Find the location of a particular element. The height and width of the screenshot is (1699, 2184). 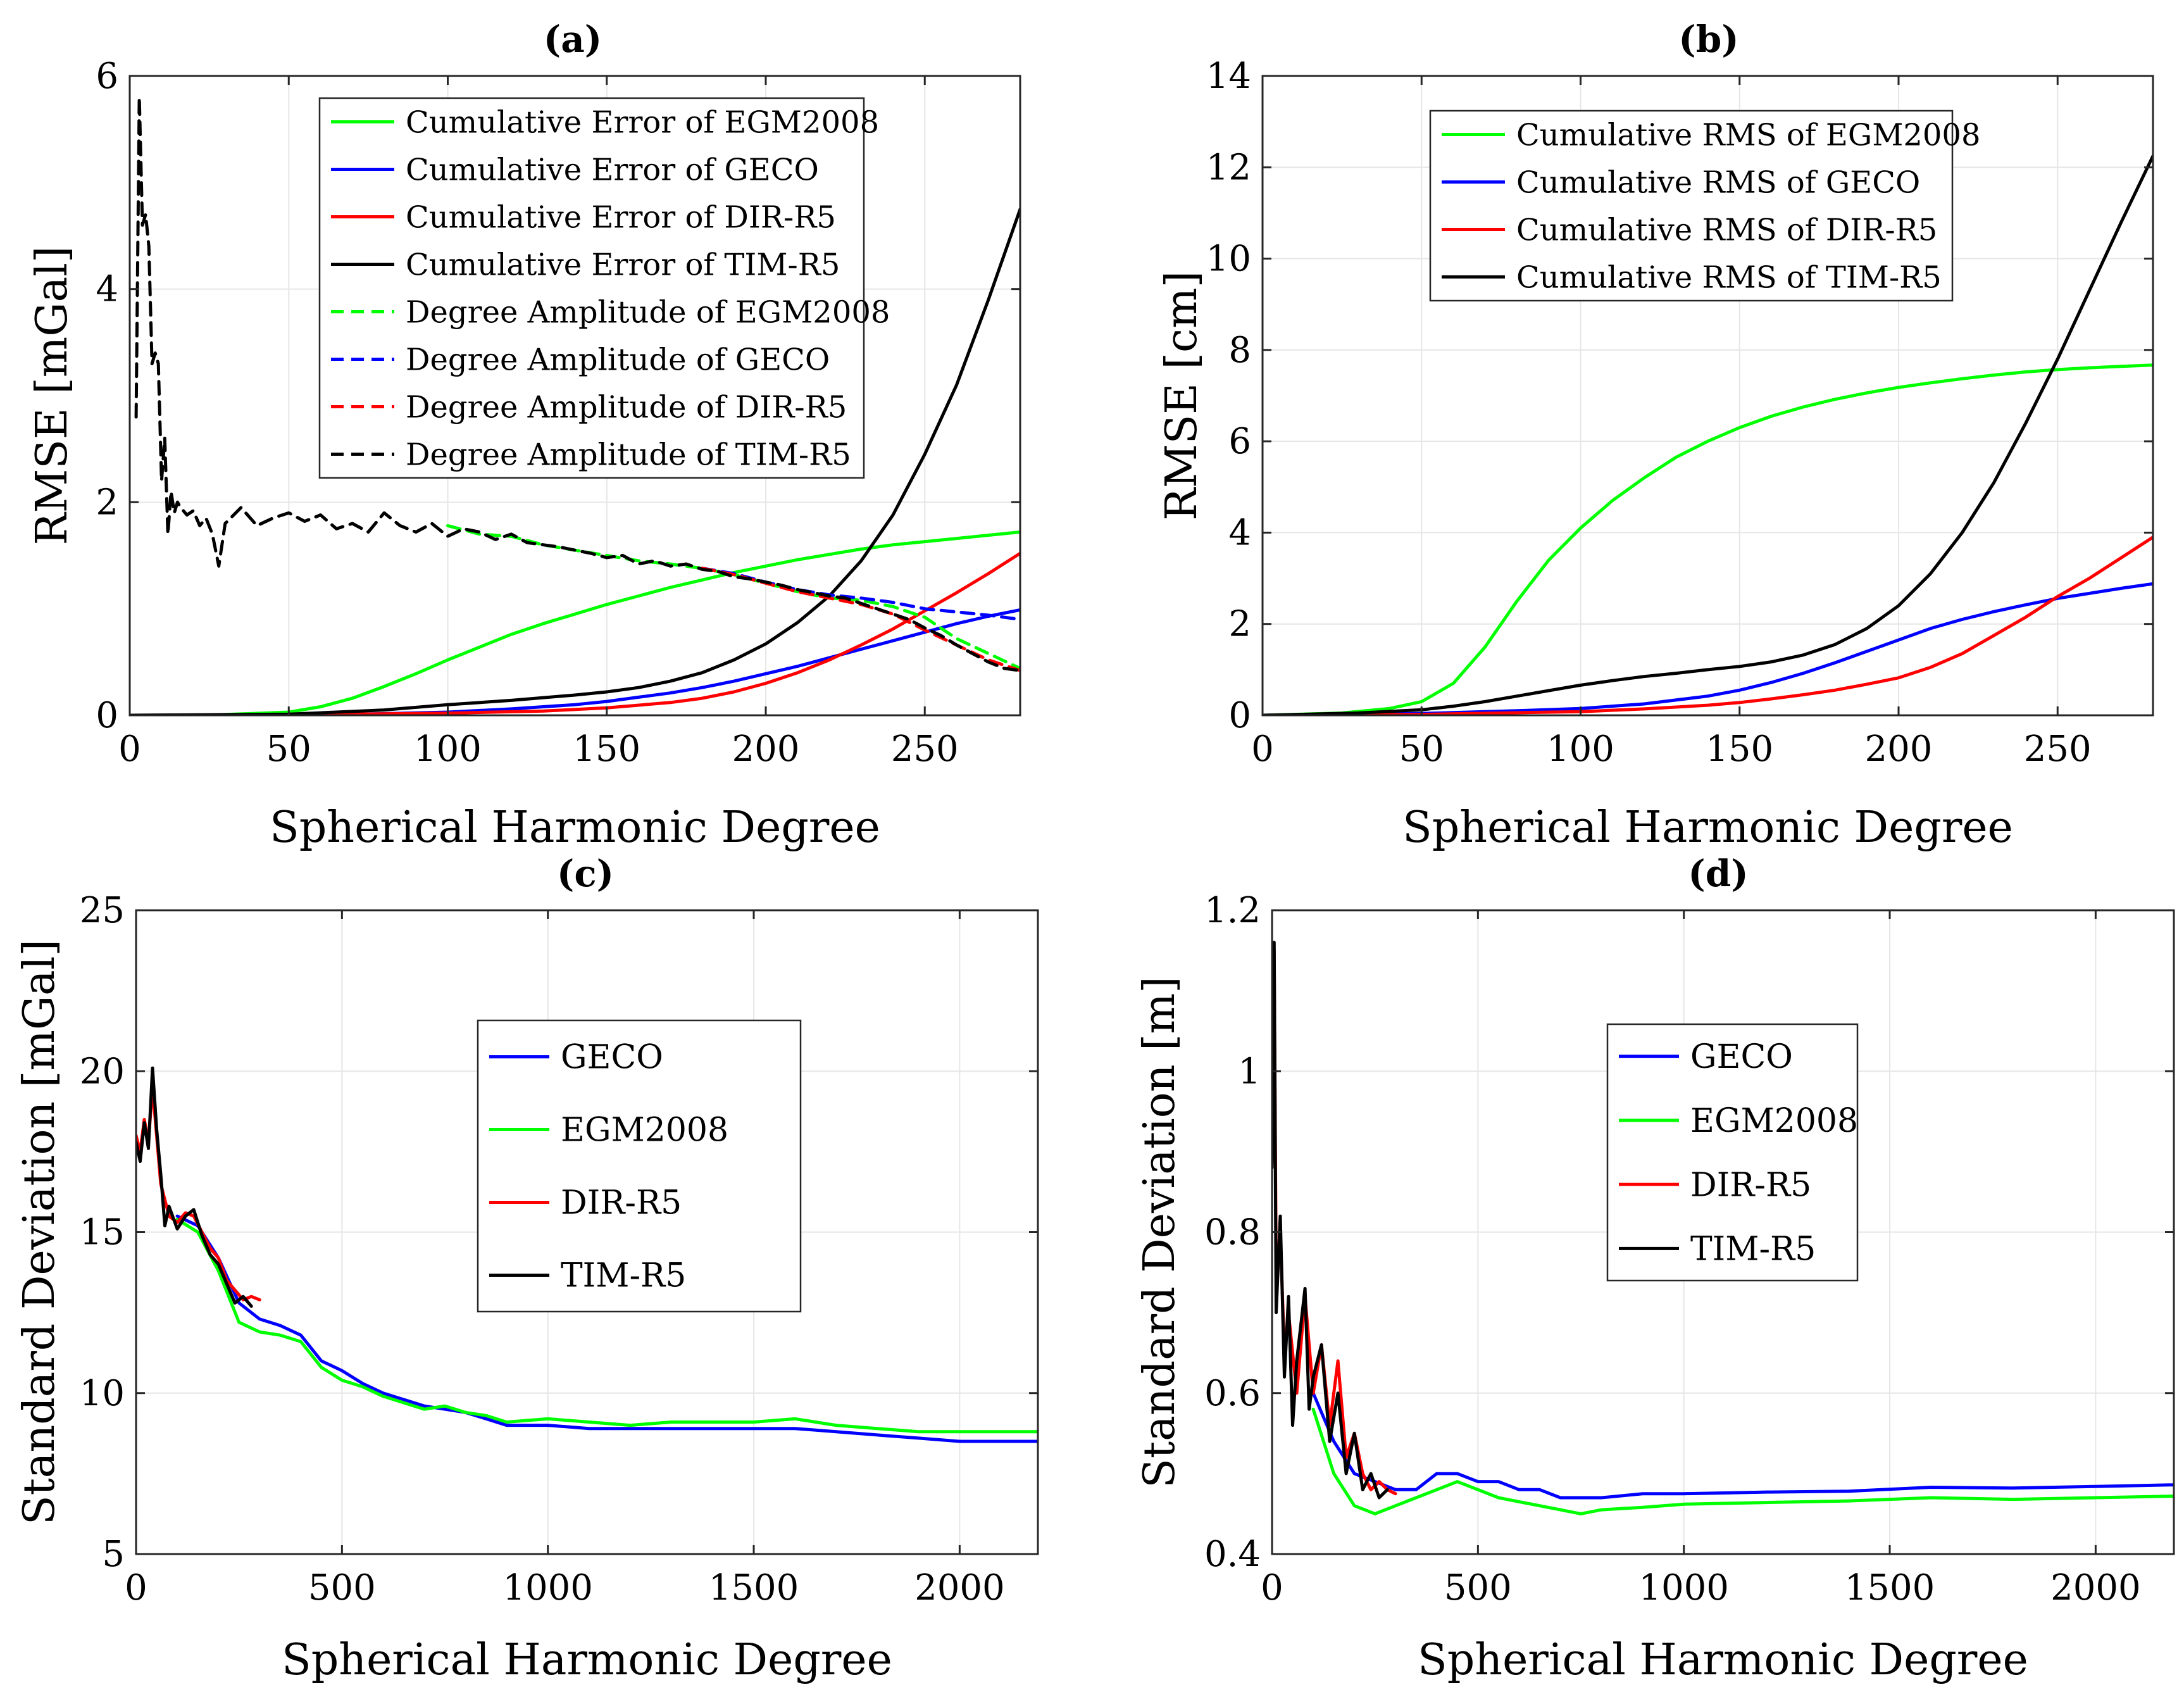

panel-title: (a) is located at coordinates (573, 39).